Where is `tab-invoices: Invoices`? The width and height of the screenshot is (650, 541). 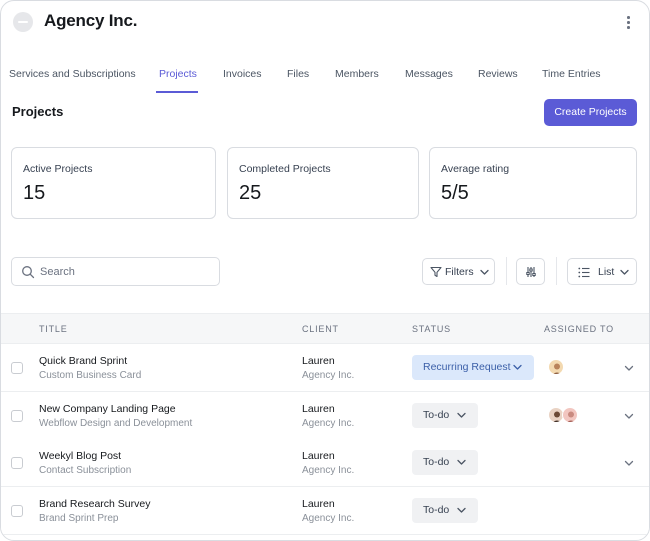 tab-invoices: Invoices is located at coordinates (242, 74).